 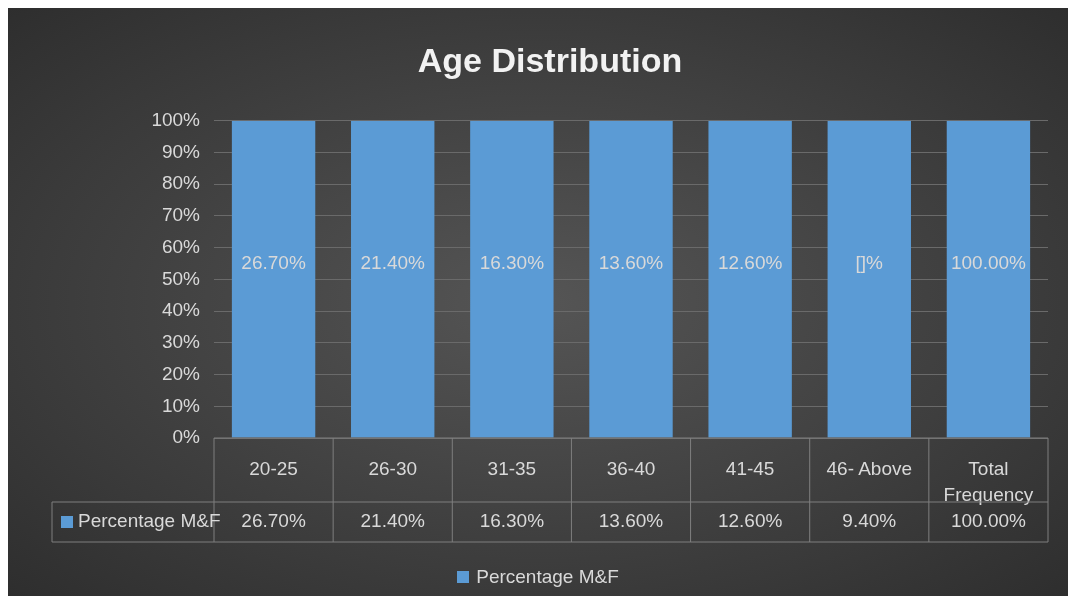 I want to click on x-tick-label: 26-30, so click(x=393, y=468).